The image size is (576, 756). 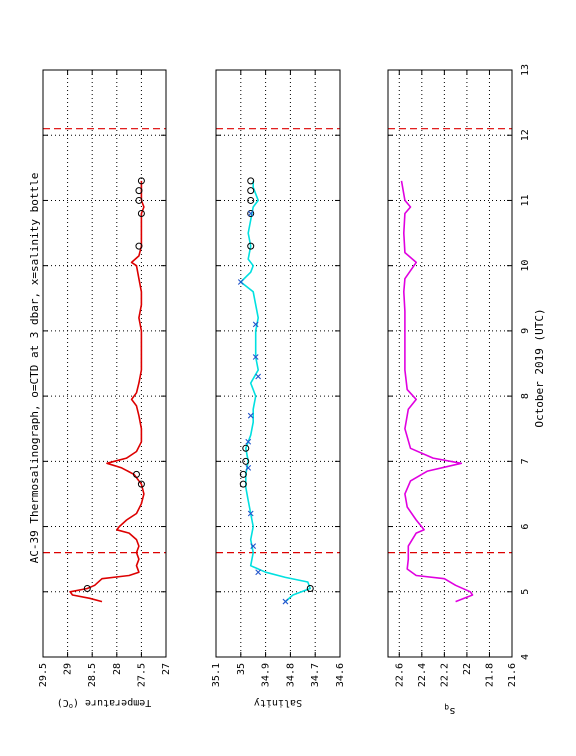 I want to click on tick-label-time: 6, so click(x=525, y=527).